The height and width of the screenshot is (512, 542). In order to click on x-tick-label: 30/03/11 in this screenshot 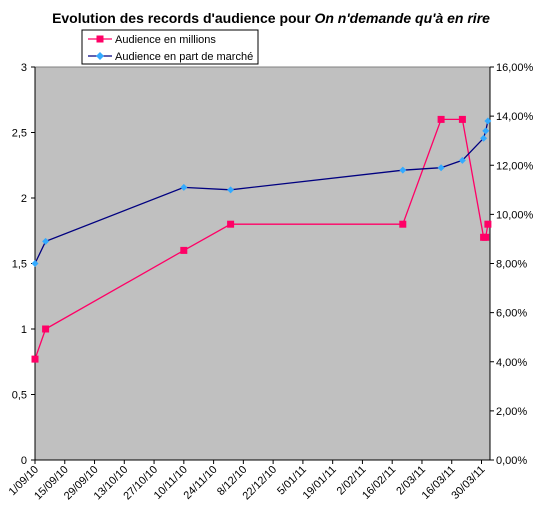, I will do `click(468, 483)`.